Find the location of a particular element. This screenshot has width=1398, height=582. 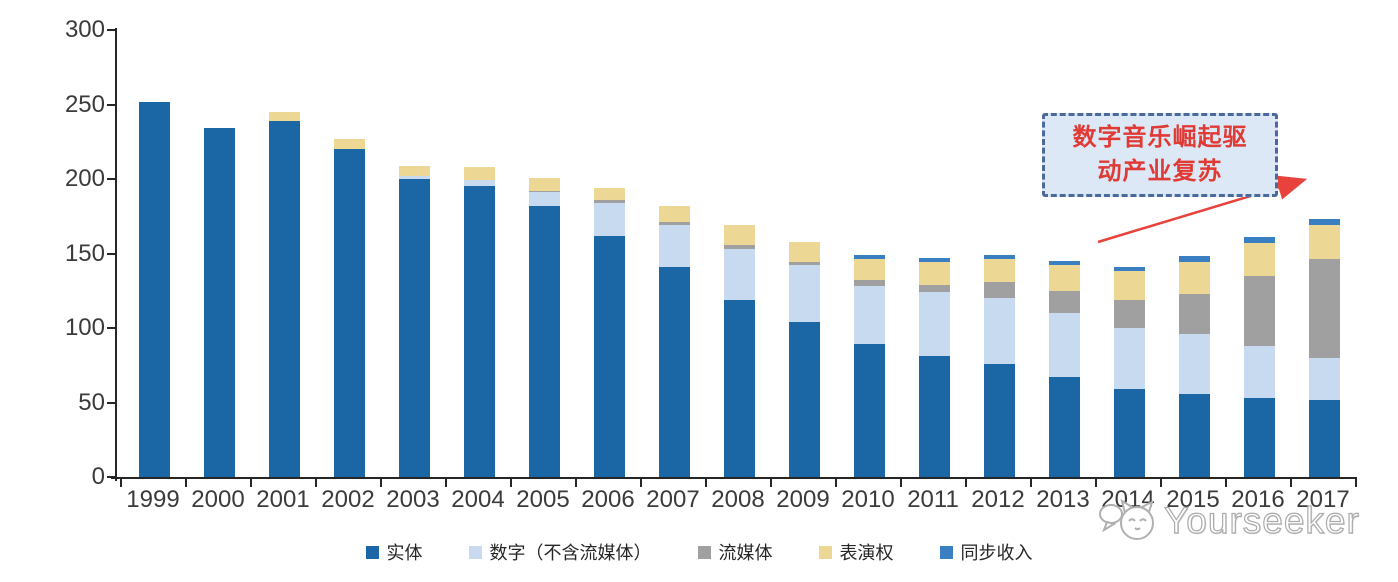

bar-segment-streaming-2011 is located at coordinates (934, 288).